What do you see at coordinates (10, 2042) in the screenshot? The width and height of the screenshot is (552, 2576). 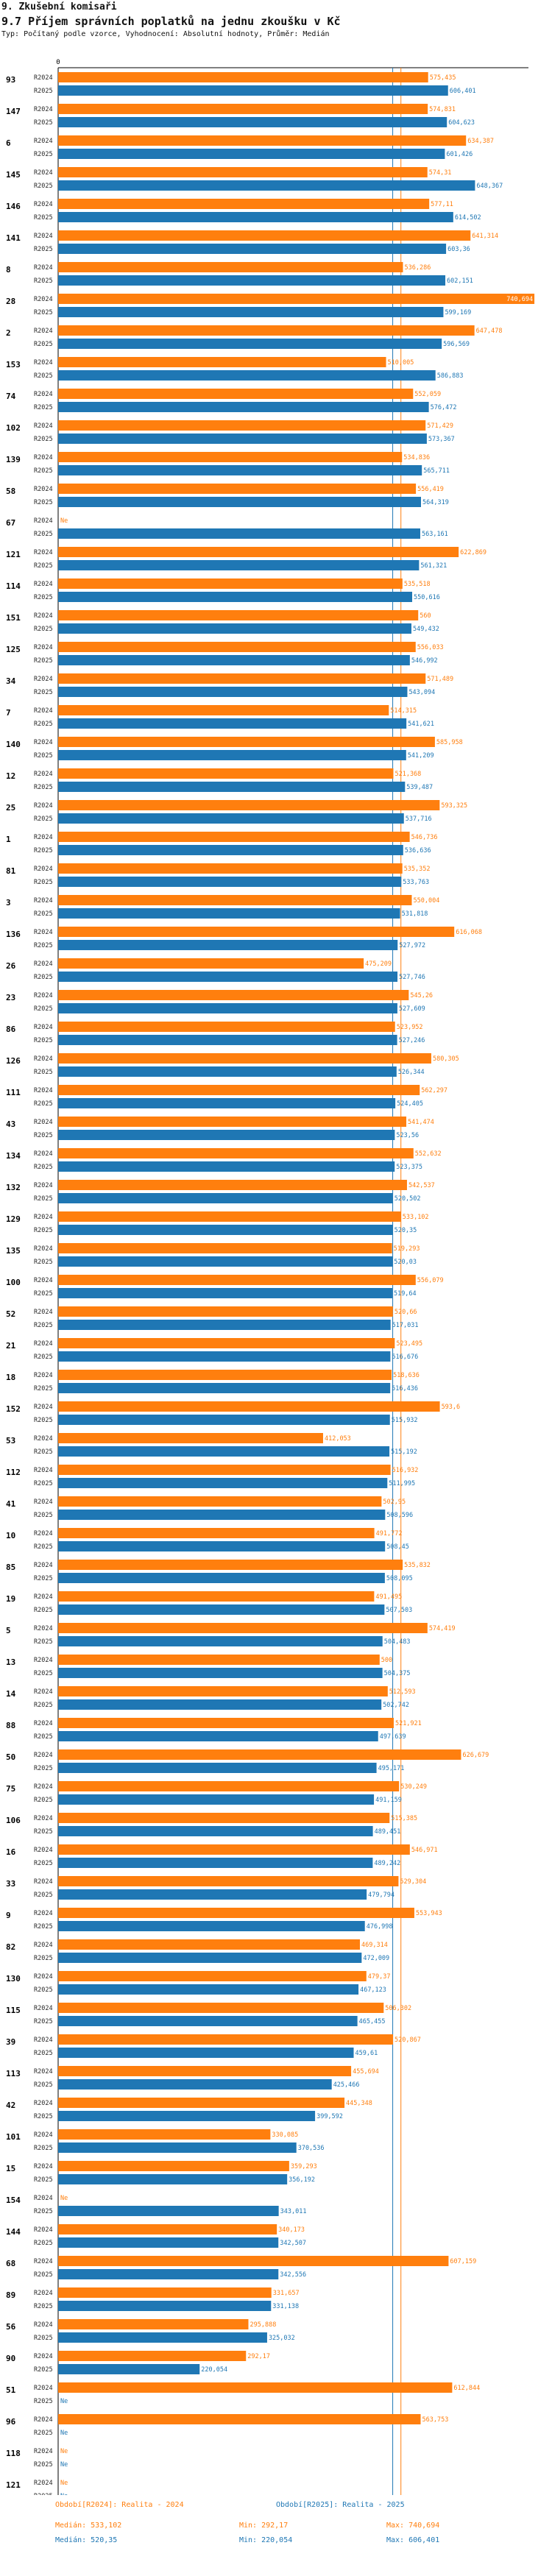 I see `category-label: 39` at bounding box center [10, 2042].